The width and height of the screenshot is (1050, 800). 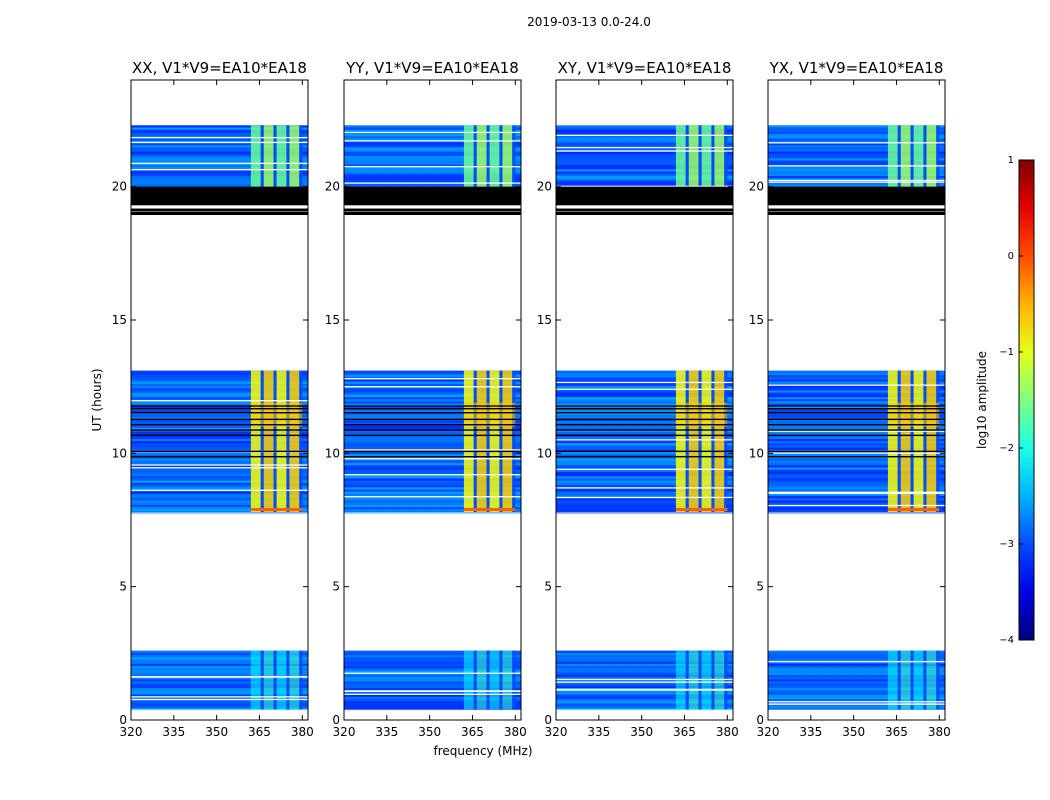 What do you see at coordinates (219, 68) in the screenshot?
I see `panel-title: XX, V1*V9=EA10*EA18` at bounding box center [219, 68].